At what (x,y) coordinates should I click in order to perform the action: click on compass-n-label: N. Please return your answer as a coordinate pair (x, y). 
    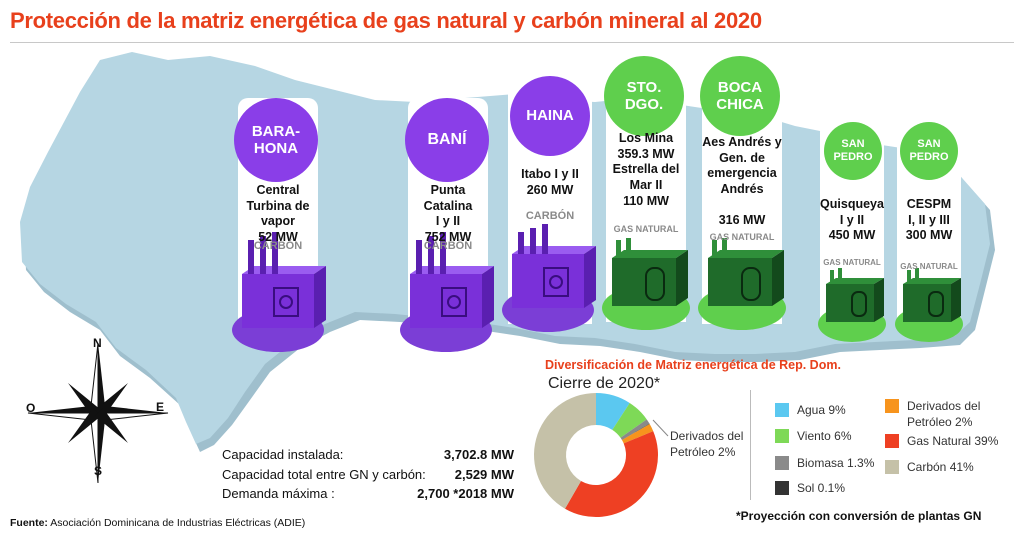
    Looking at the image, I should click on (97, 343).